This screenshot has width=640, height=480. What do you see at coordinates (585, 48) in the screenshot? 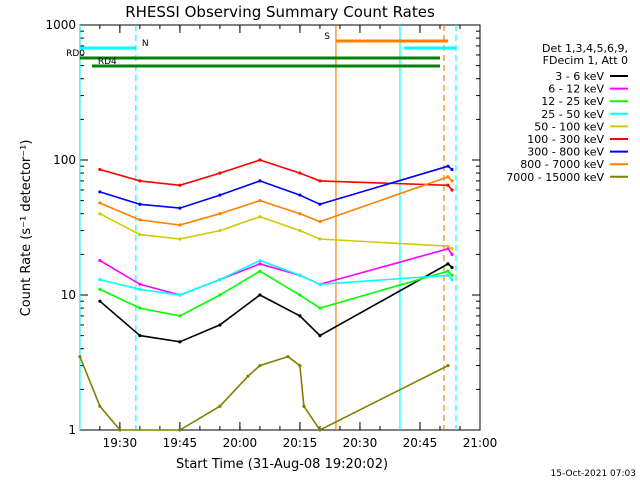
I see `legend-header-line-1: Det 1,3,4,5,6,9,` at bounding box center [585, 48].